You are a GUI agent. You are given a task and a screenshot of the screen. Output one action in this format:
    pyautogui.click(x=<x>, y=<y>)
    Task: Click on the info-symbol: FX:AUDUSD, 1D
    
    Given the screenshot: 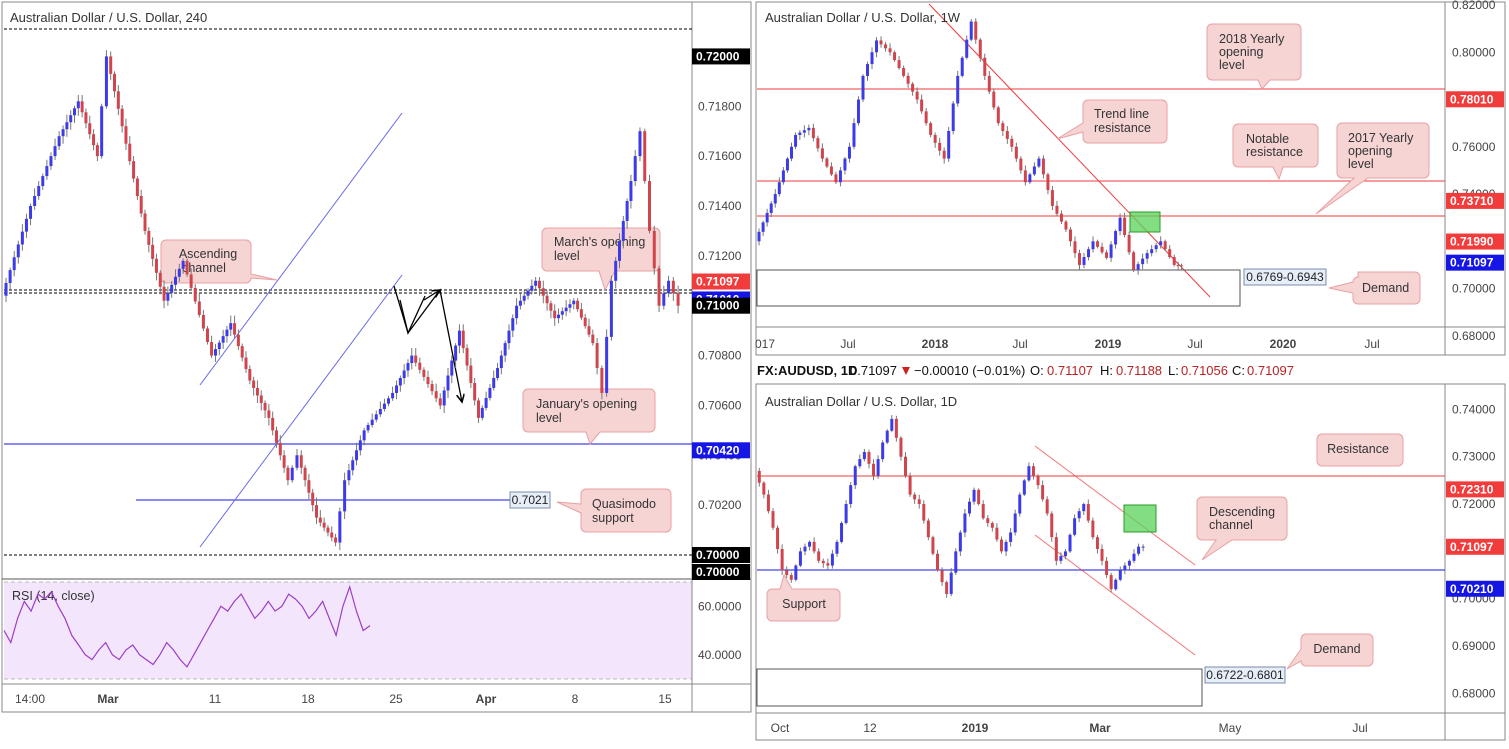 What is the action you would take?
    pyautogui.click(x=807, y=370)
    